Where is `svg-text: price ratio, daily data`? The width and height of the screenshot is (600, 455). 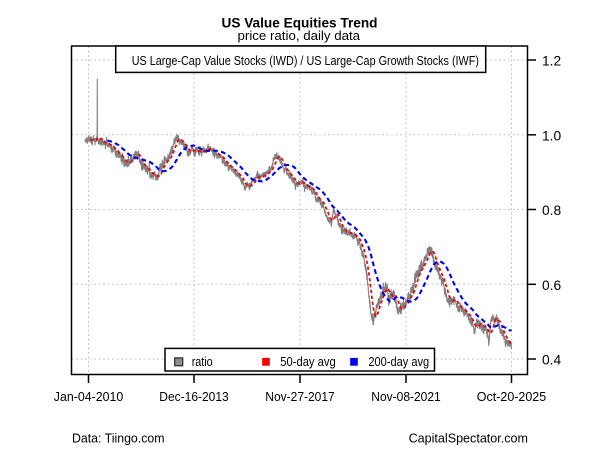 svg-text: price ratio, daily data is located at coordinates (299, 35).